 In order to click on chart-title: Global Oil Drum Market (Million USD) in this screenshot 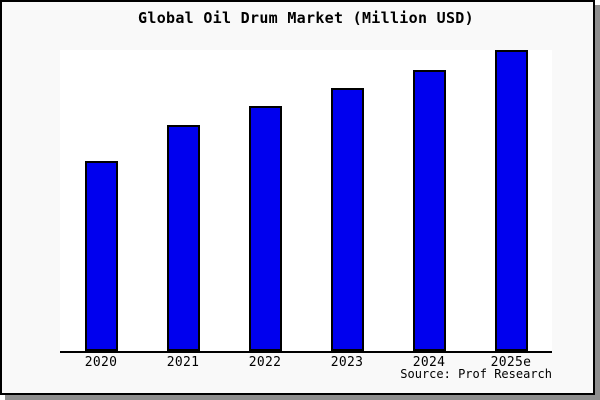, I will do `click(306, 18)`.